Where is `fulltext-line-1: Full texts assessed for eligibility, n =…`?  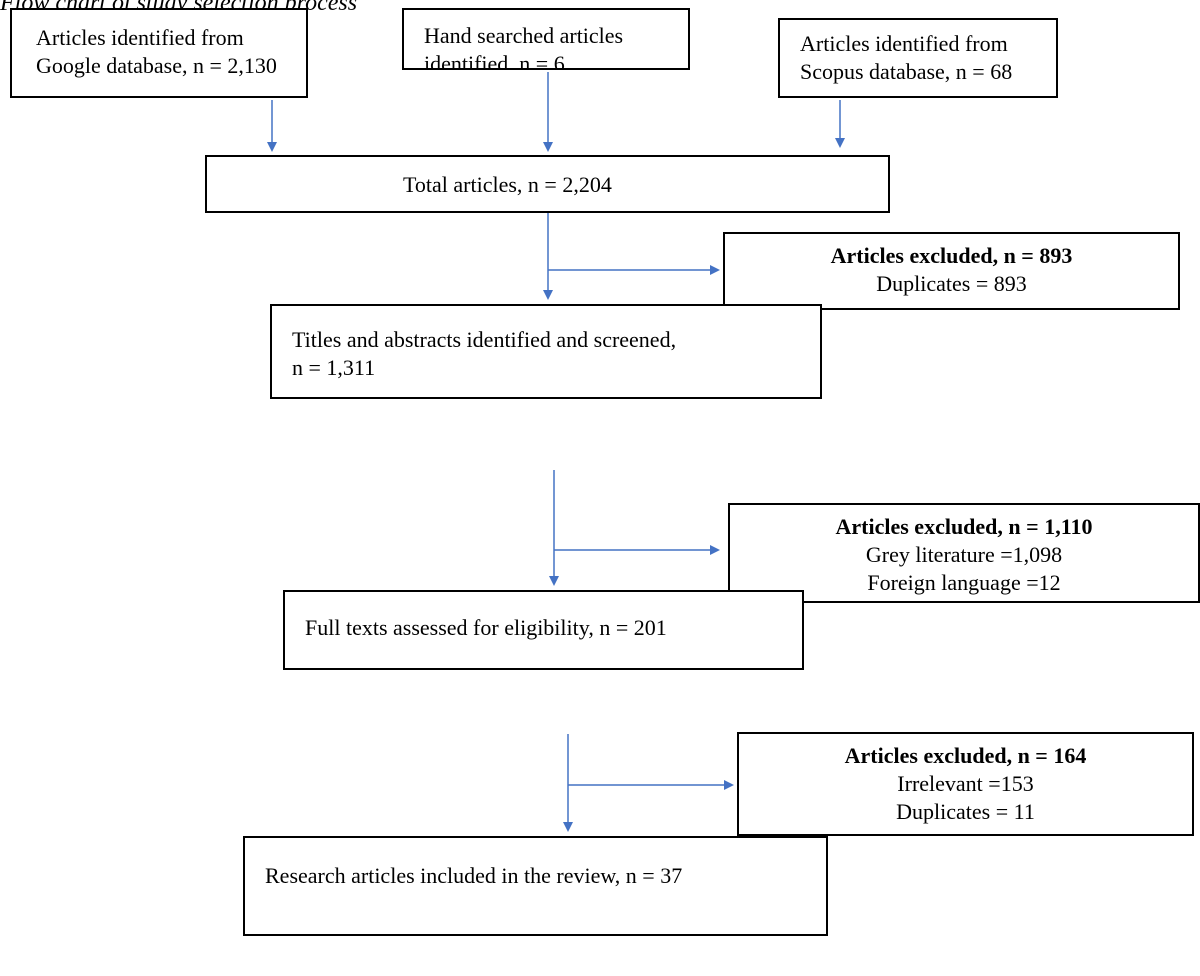 fulltext-line-1: Full texts assessed for eligibility, n =… is located at coordinates (486, 627).